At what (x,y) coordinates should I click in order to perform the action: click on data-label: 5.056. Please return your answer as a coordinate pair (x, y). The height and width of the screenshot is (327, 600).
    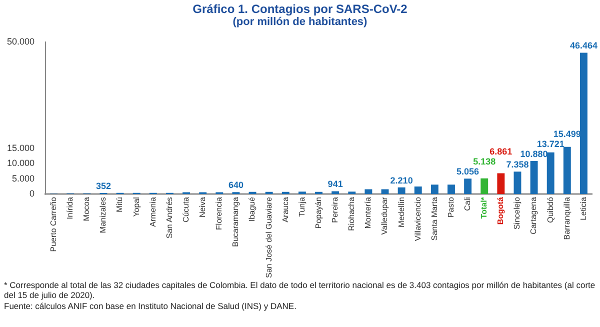
    Looking at the image, I should click on (468, 171).